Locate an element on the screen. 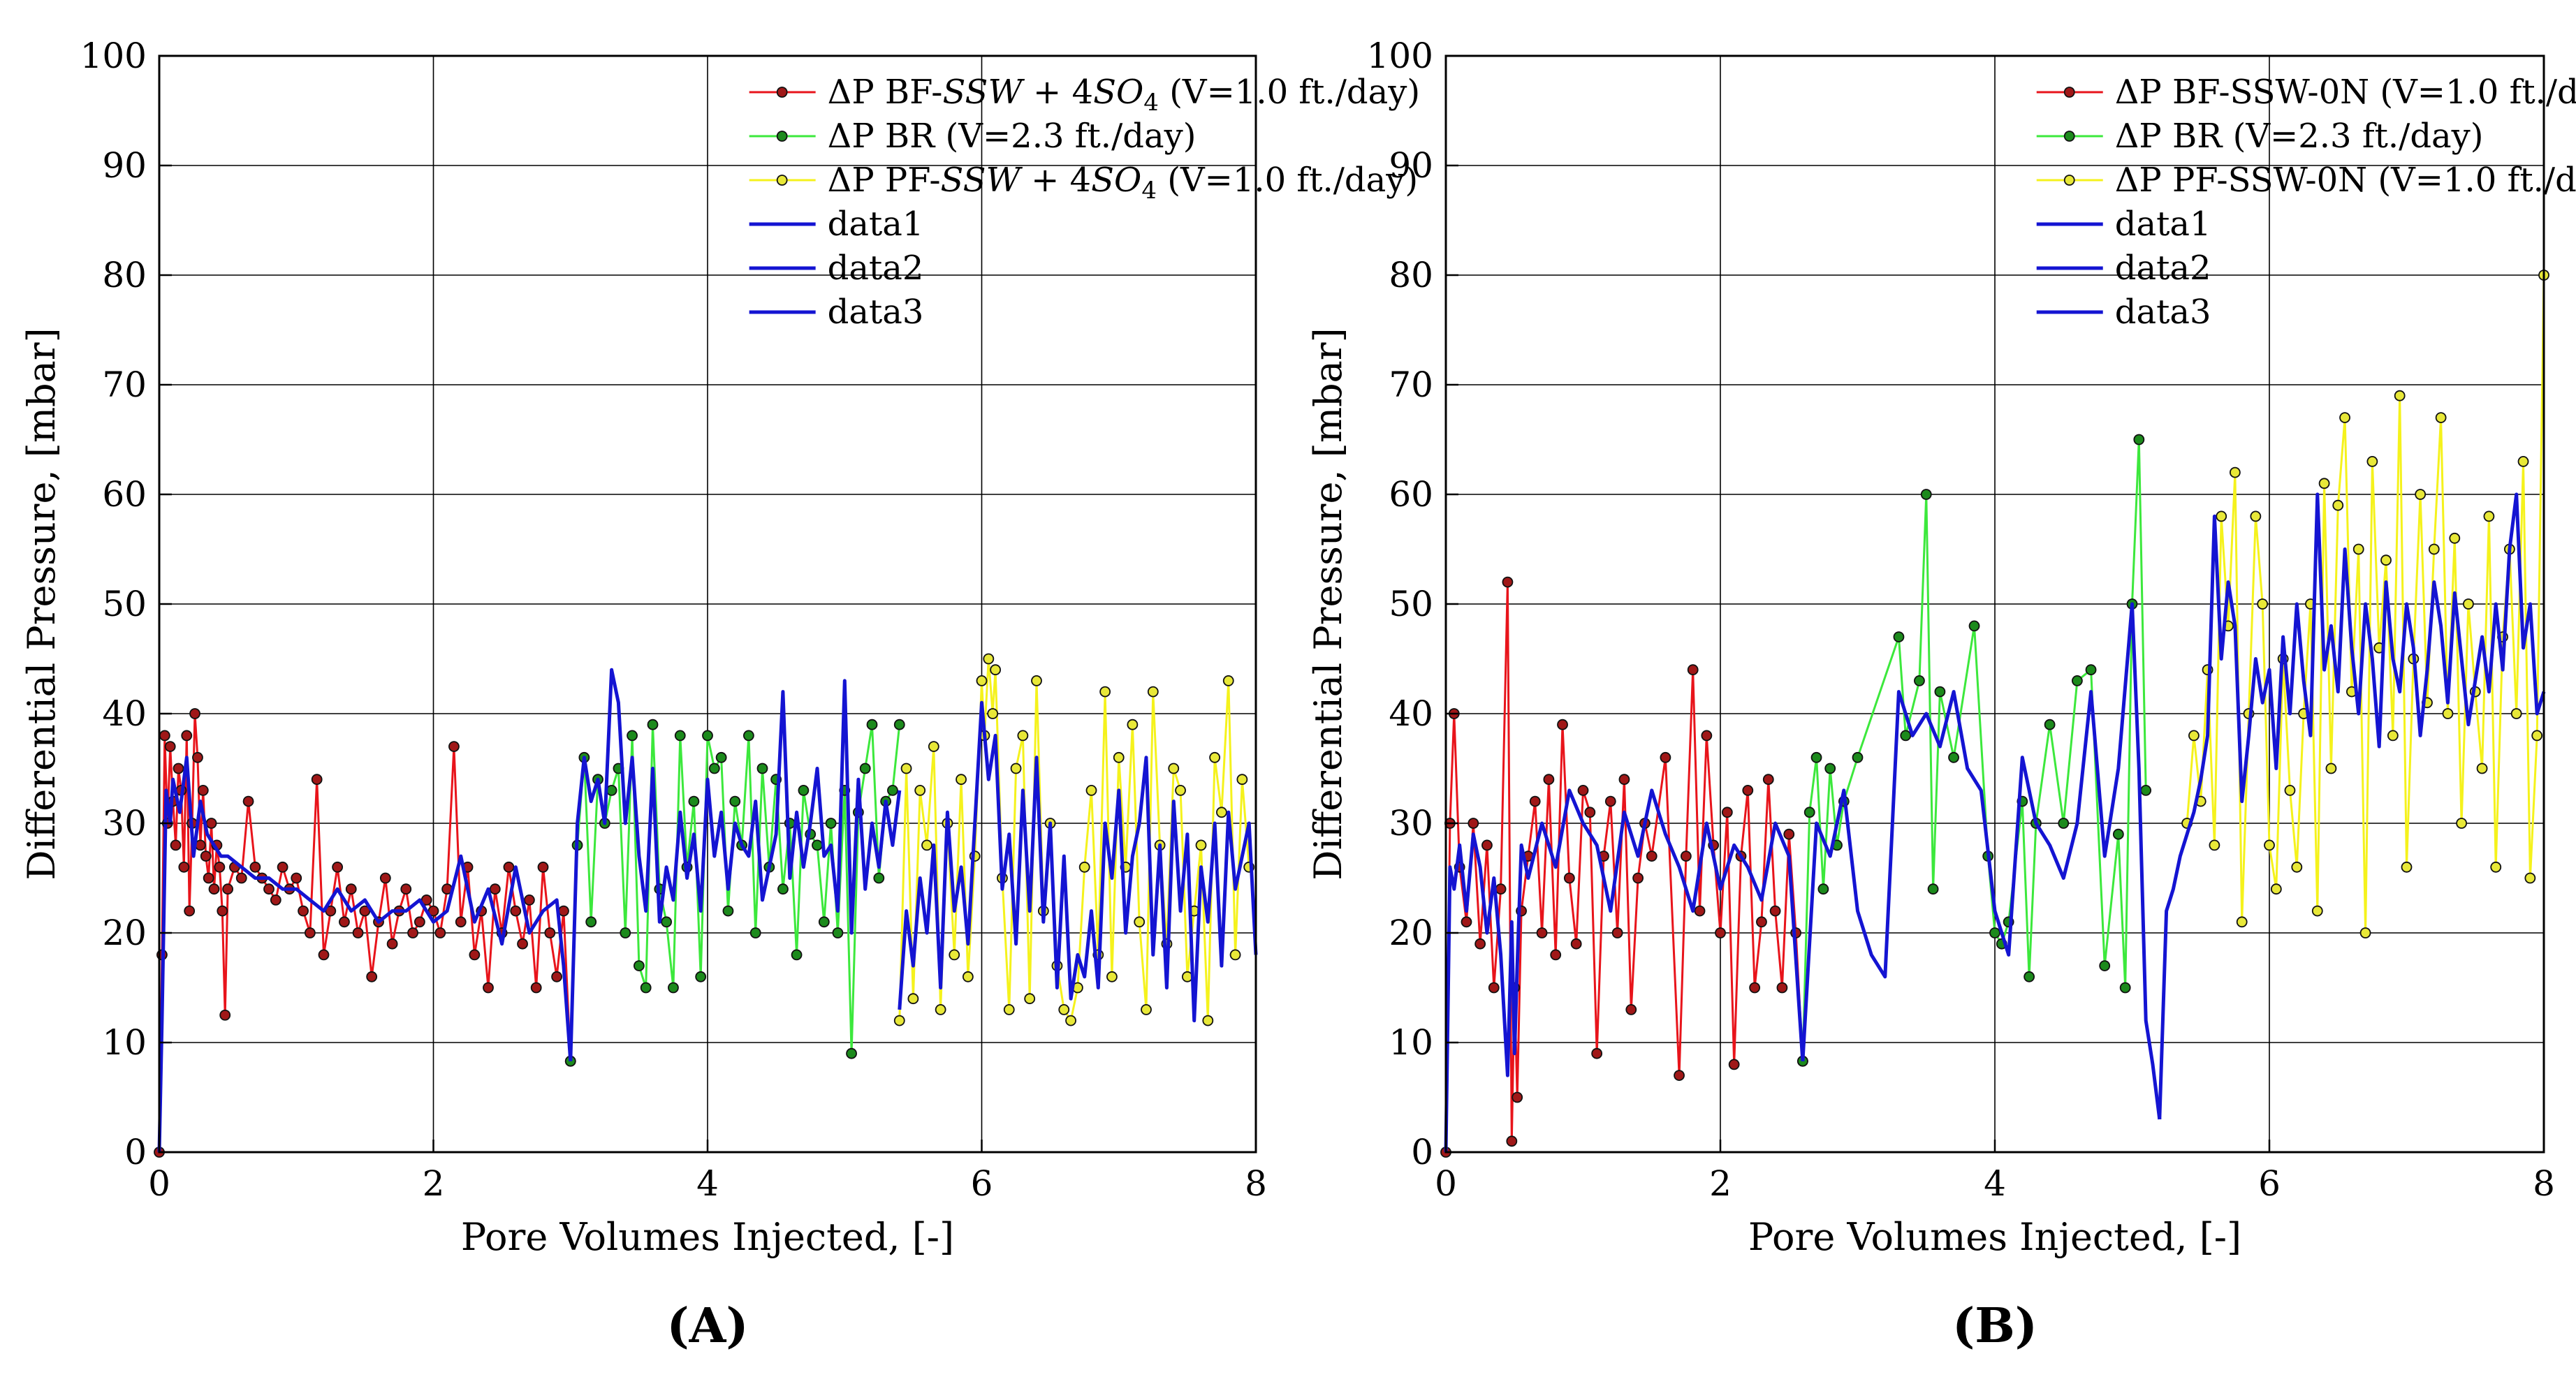 This screenshot has height=1377, width=2576. panel-a-series-2-line is located at coordinates (1074, 840).